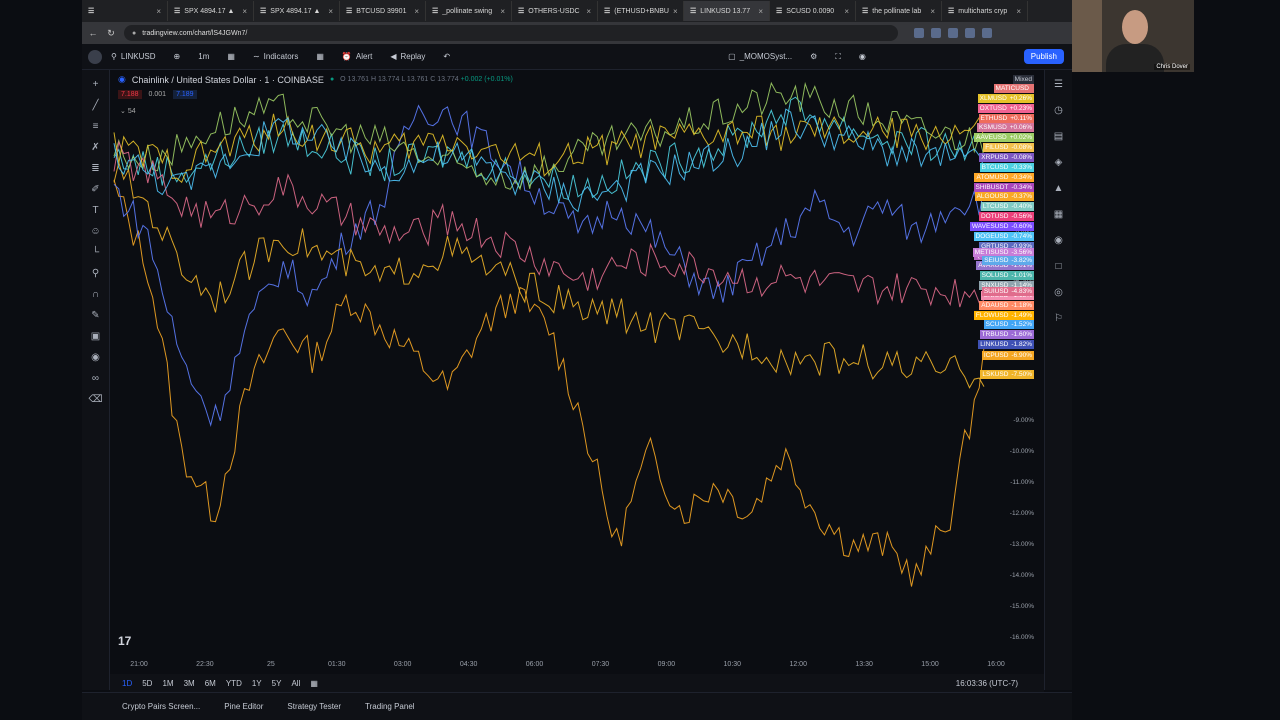  Describe the element at coordinates (986, 683) in the screenshot. I see `clock: 16:03:36 (UTC-7)` at that location.